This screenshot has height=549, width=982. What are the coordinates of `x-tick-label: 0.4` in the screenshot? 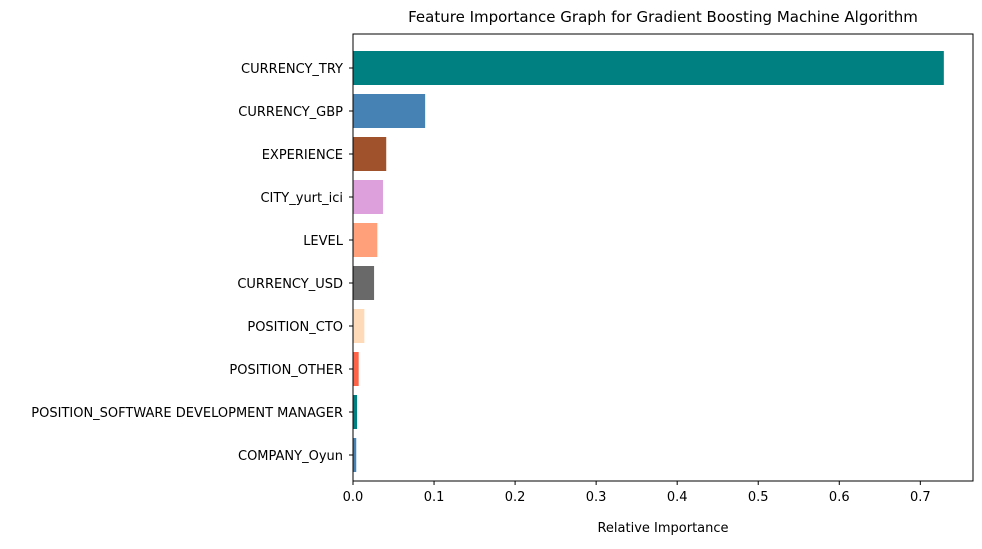 It's located at (677, 497).